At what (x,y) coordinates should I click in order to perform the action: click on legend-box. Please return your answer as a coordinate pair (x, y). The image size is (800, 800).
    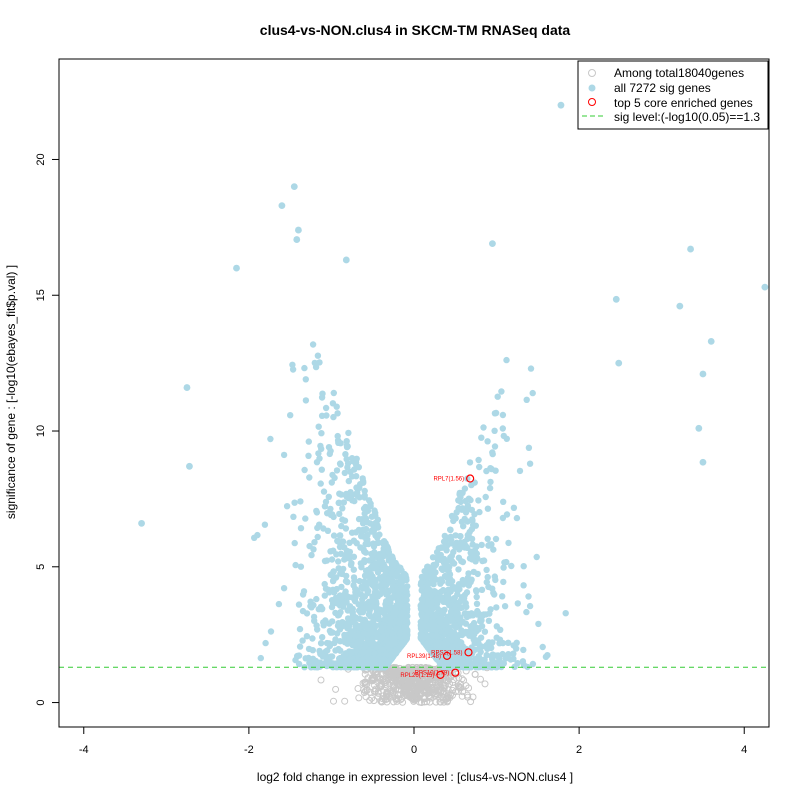
    Looking at the image, I should click on (673, 95).